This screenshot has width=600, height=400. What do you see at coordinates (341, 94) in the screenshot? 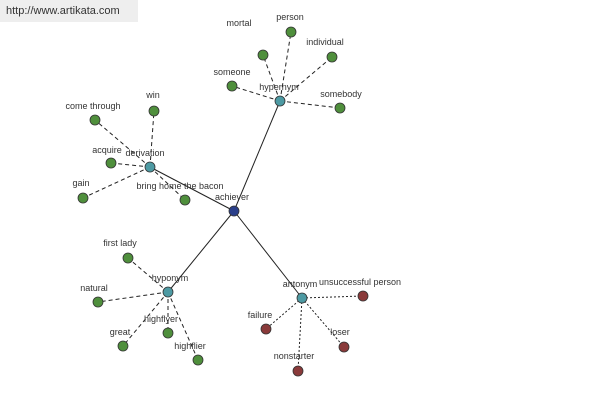
I see `node-label: somebody` at bounding box center [341, 94].